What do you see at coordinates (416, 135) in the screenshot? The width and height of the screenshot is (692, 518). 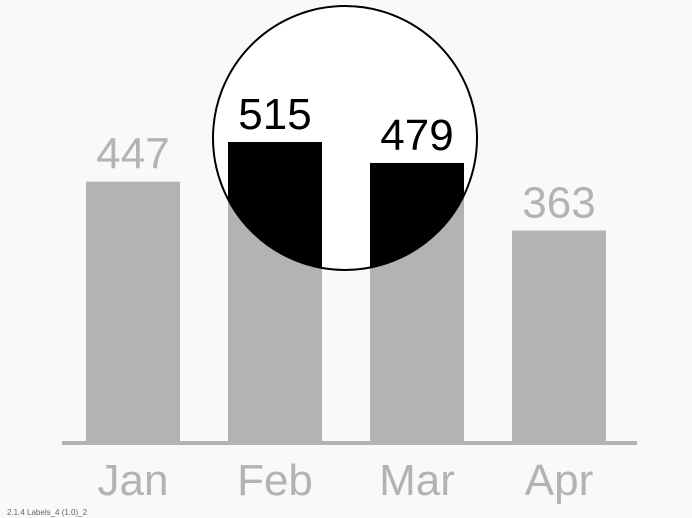 I see `highlighted-data-label-mar: 479` at bounding box center [416, 135].